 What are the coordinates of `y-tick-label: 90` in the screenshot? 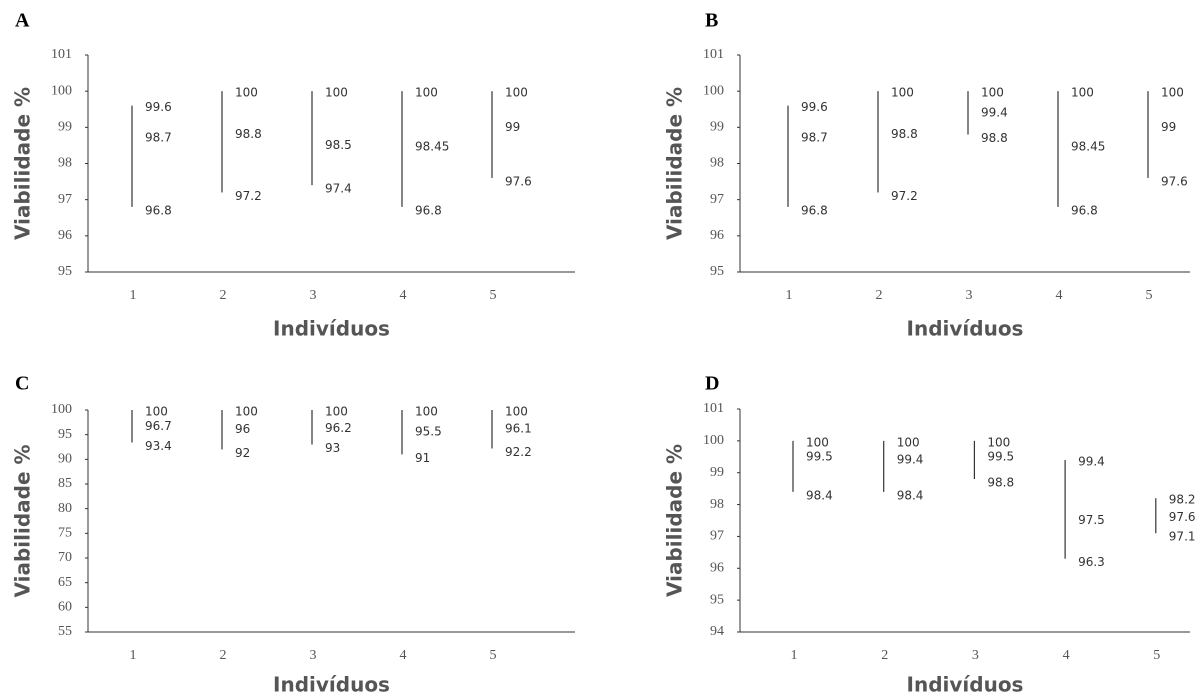 It's located at (65, 459).